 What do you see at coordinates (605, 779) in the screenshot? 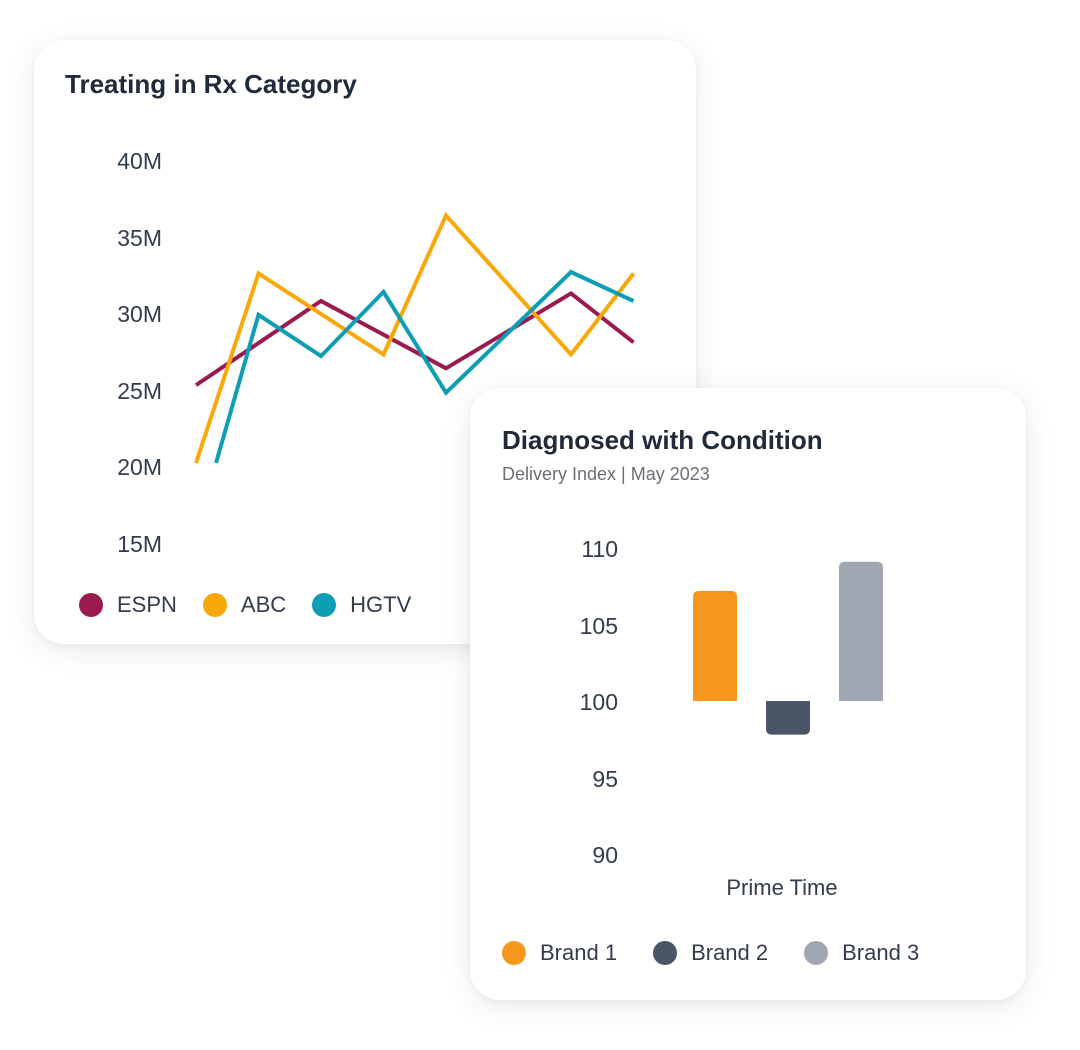
I see `y-tick-label: 95` at bounding box center [605, 779].